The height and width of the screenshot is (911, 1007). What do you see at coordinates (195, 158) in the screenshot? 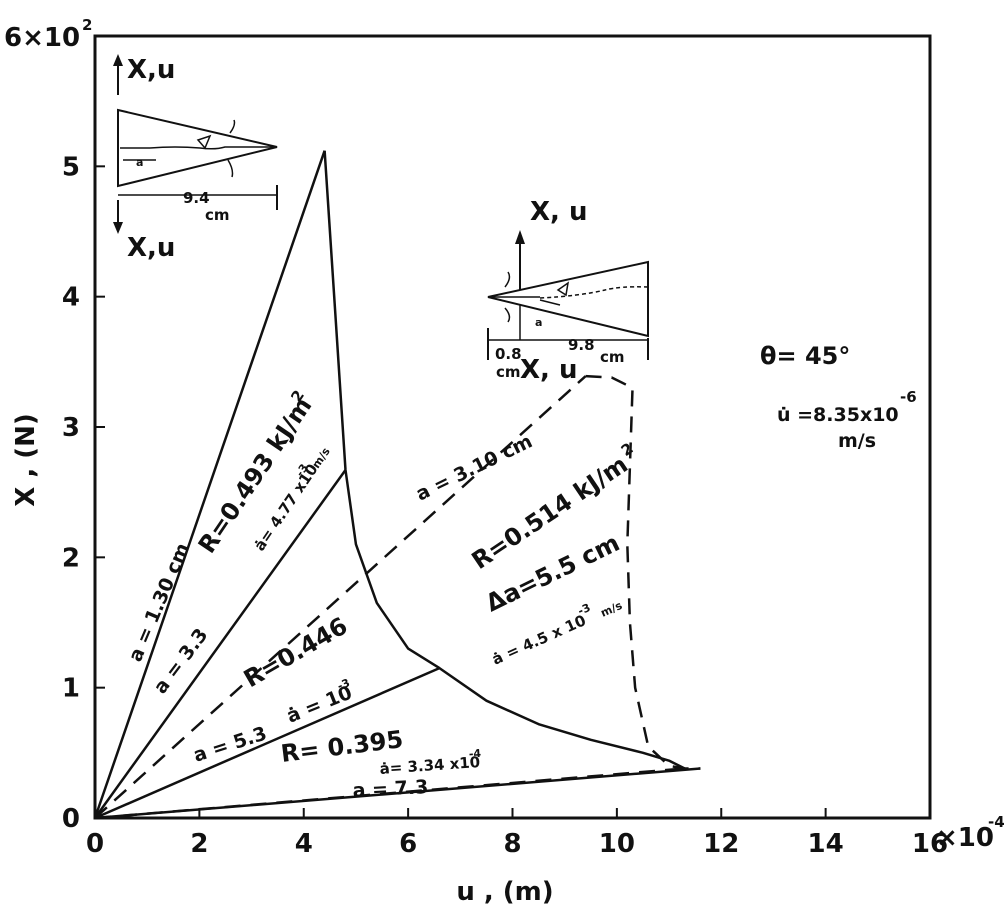
I see `inset-left-specimen: X,u X,u a 9.4 cm` at bounding box center [195, 158].